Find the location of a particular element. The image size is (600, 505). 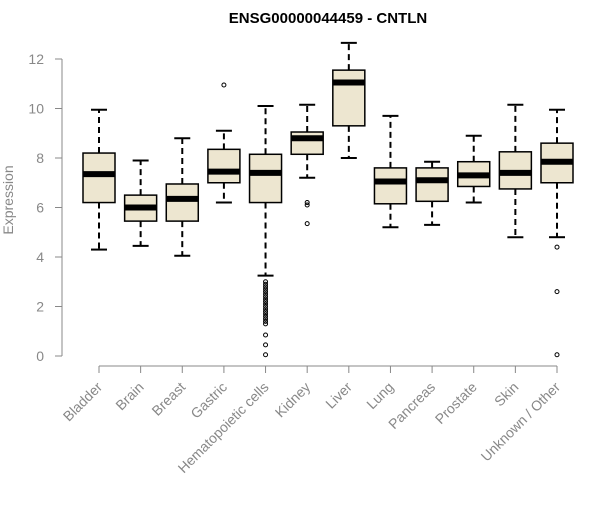

x-tick-label: Kidney is located at coordinates (293, 400).